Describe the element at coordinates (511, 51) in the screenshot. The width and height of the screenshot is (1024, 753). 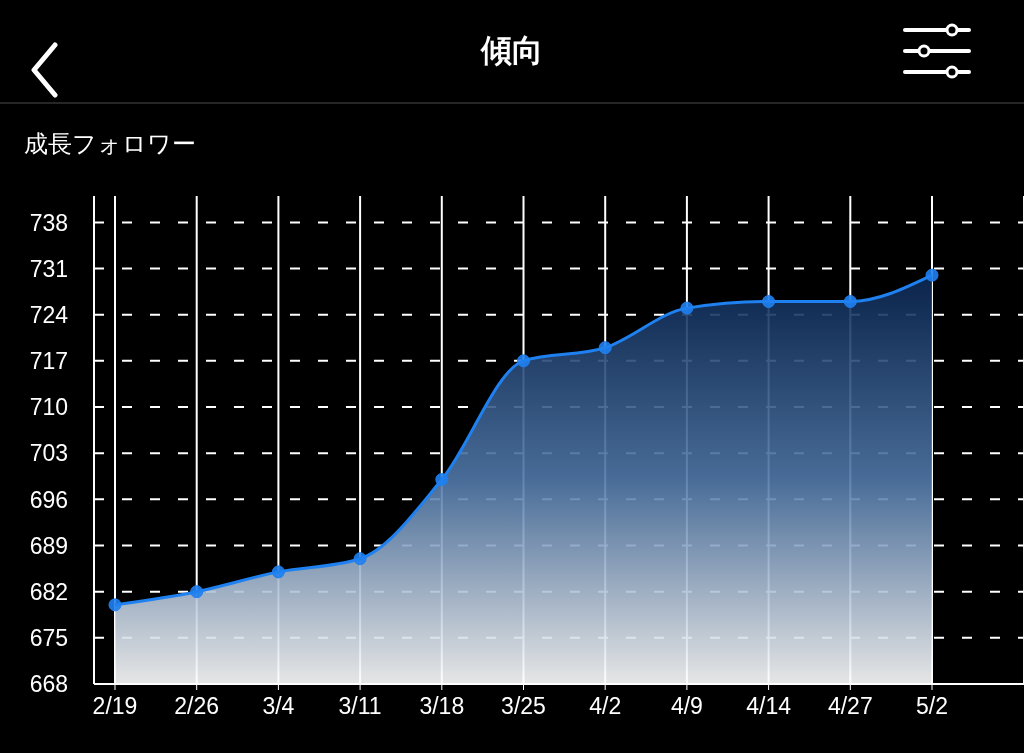
I see `chart-title: 傾向` at that location.